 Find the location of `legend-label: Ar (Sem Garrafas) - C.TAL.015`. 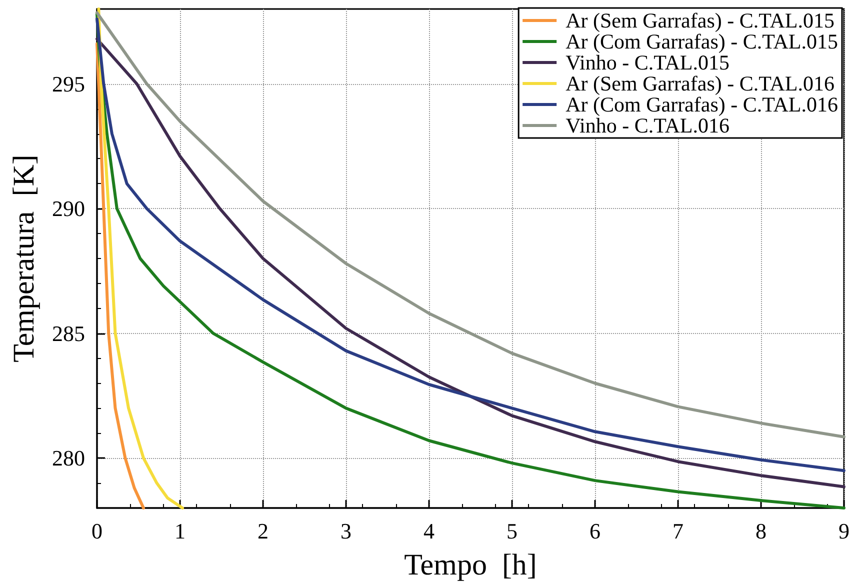

legend-label: Ar (Sem Garrafas) - C.TAL.015 is located at coordinates (700, 20).